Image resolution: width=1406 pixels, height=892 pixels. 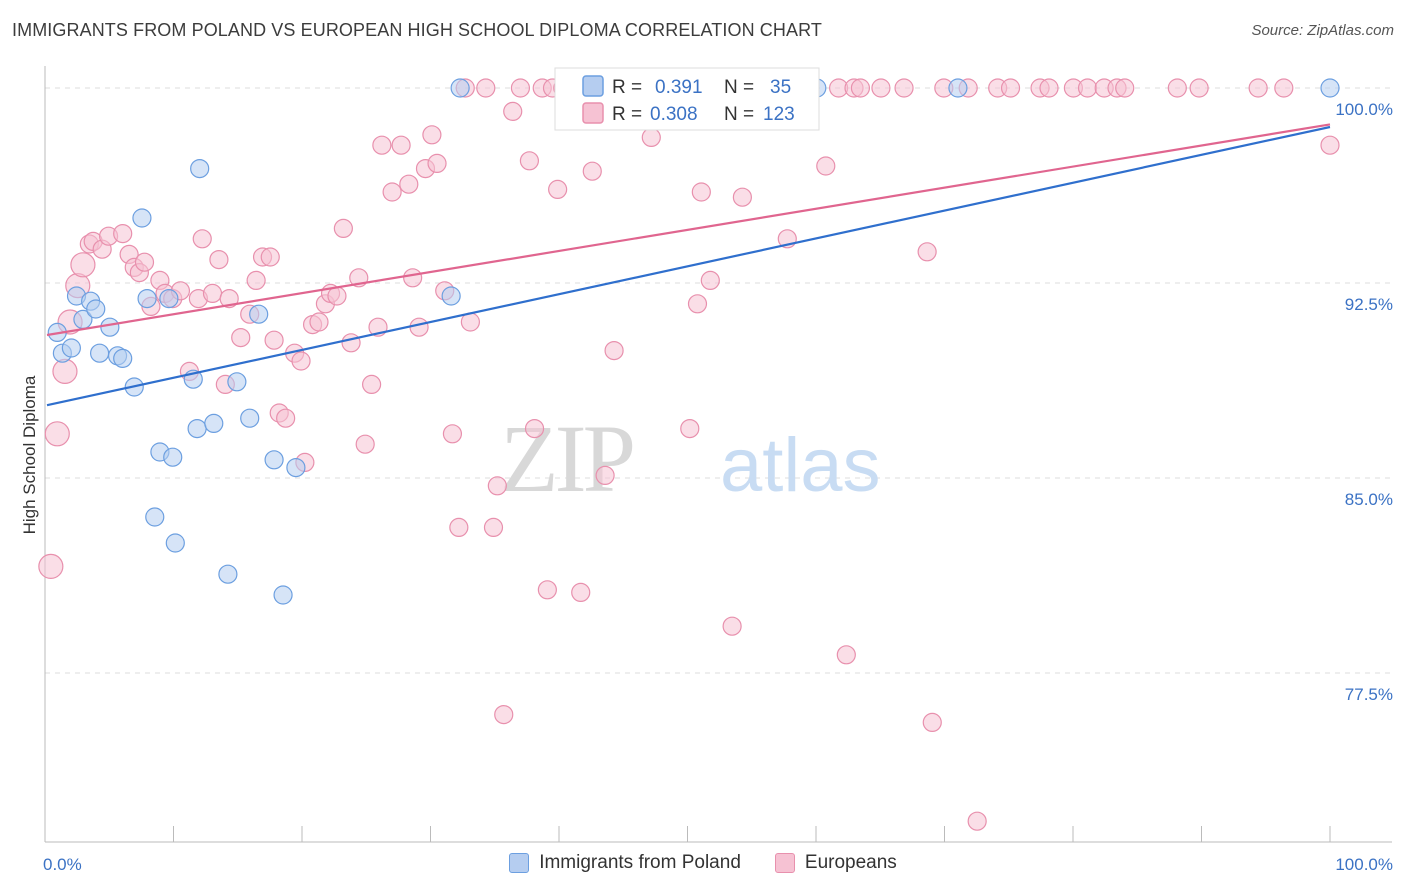 I want to click on legend-n-value: 123, so click(x=779, y=114).